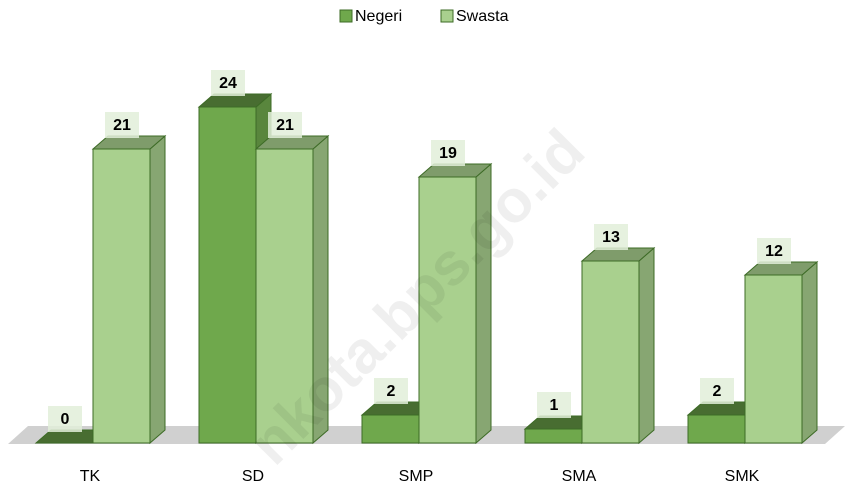 The height and width of the screenshot is (491, 846). I want to click on x-tick-label: SD, so click(253, 476).